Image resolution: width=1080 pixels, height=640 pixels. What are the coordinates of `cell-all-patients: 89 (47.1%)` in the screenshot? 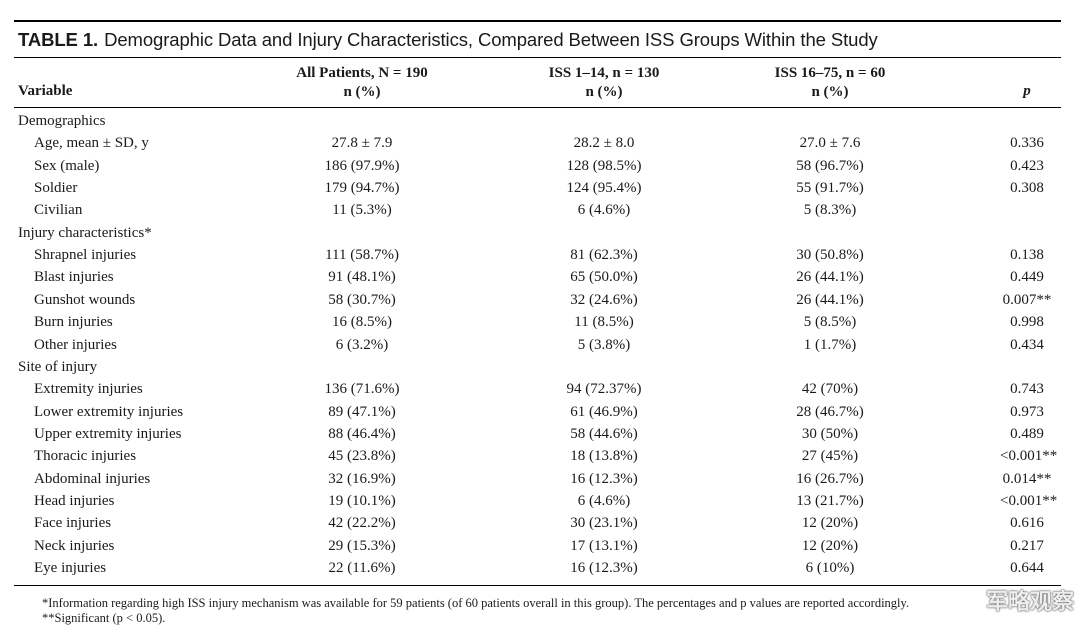 It's located at (362, 411).